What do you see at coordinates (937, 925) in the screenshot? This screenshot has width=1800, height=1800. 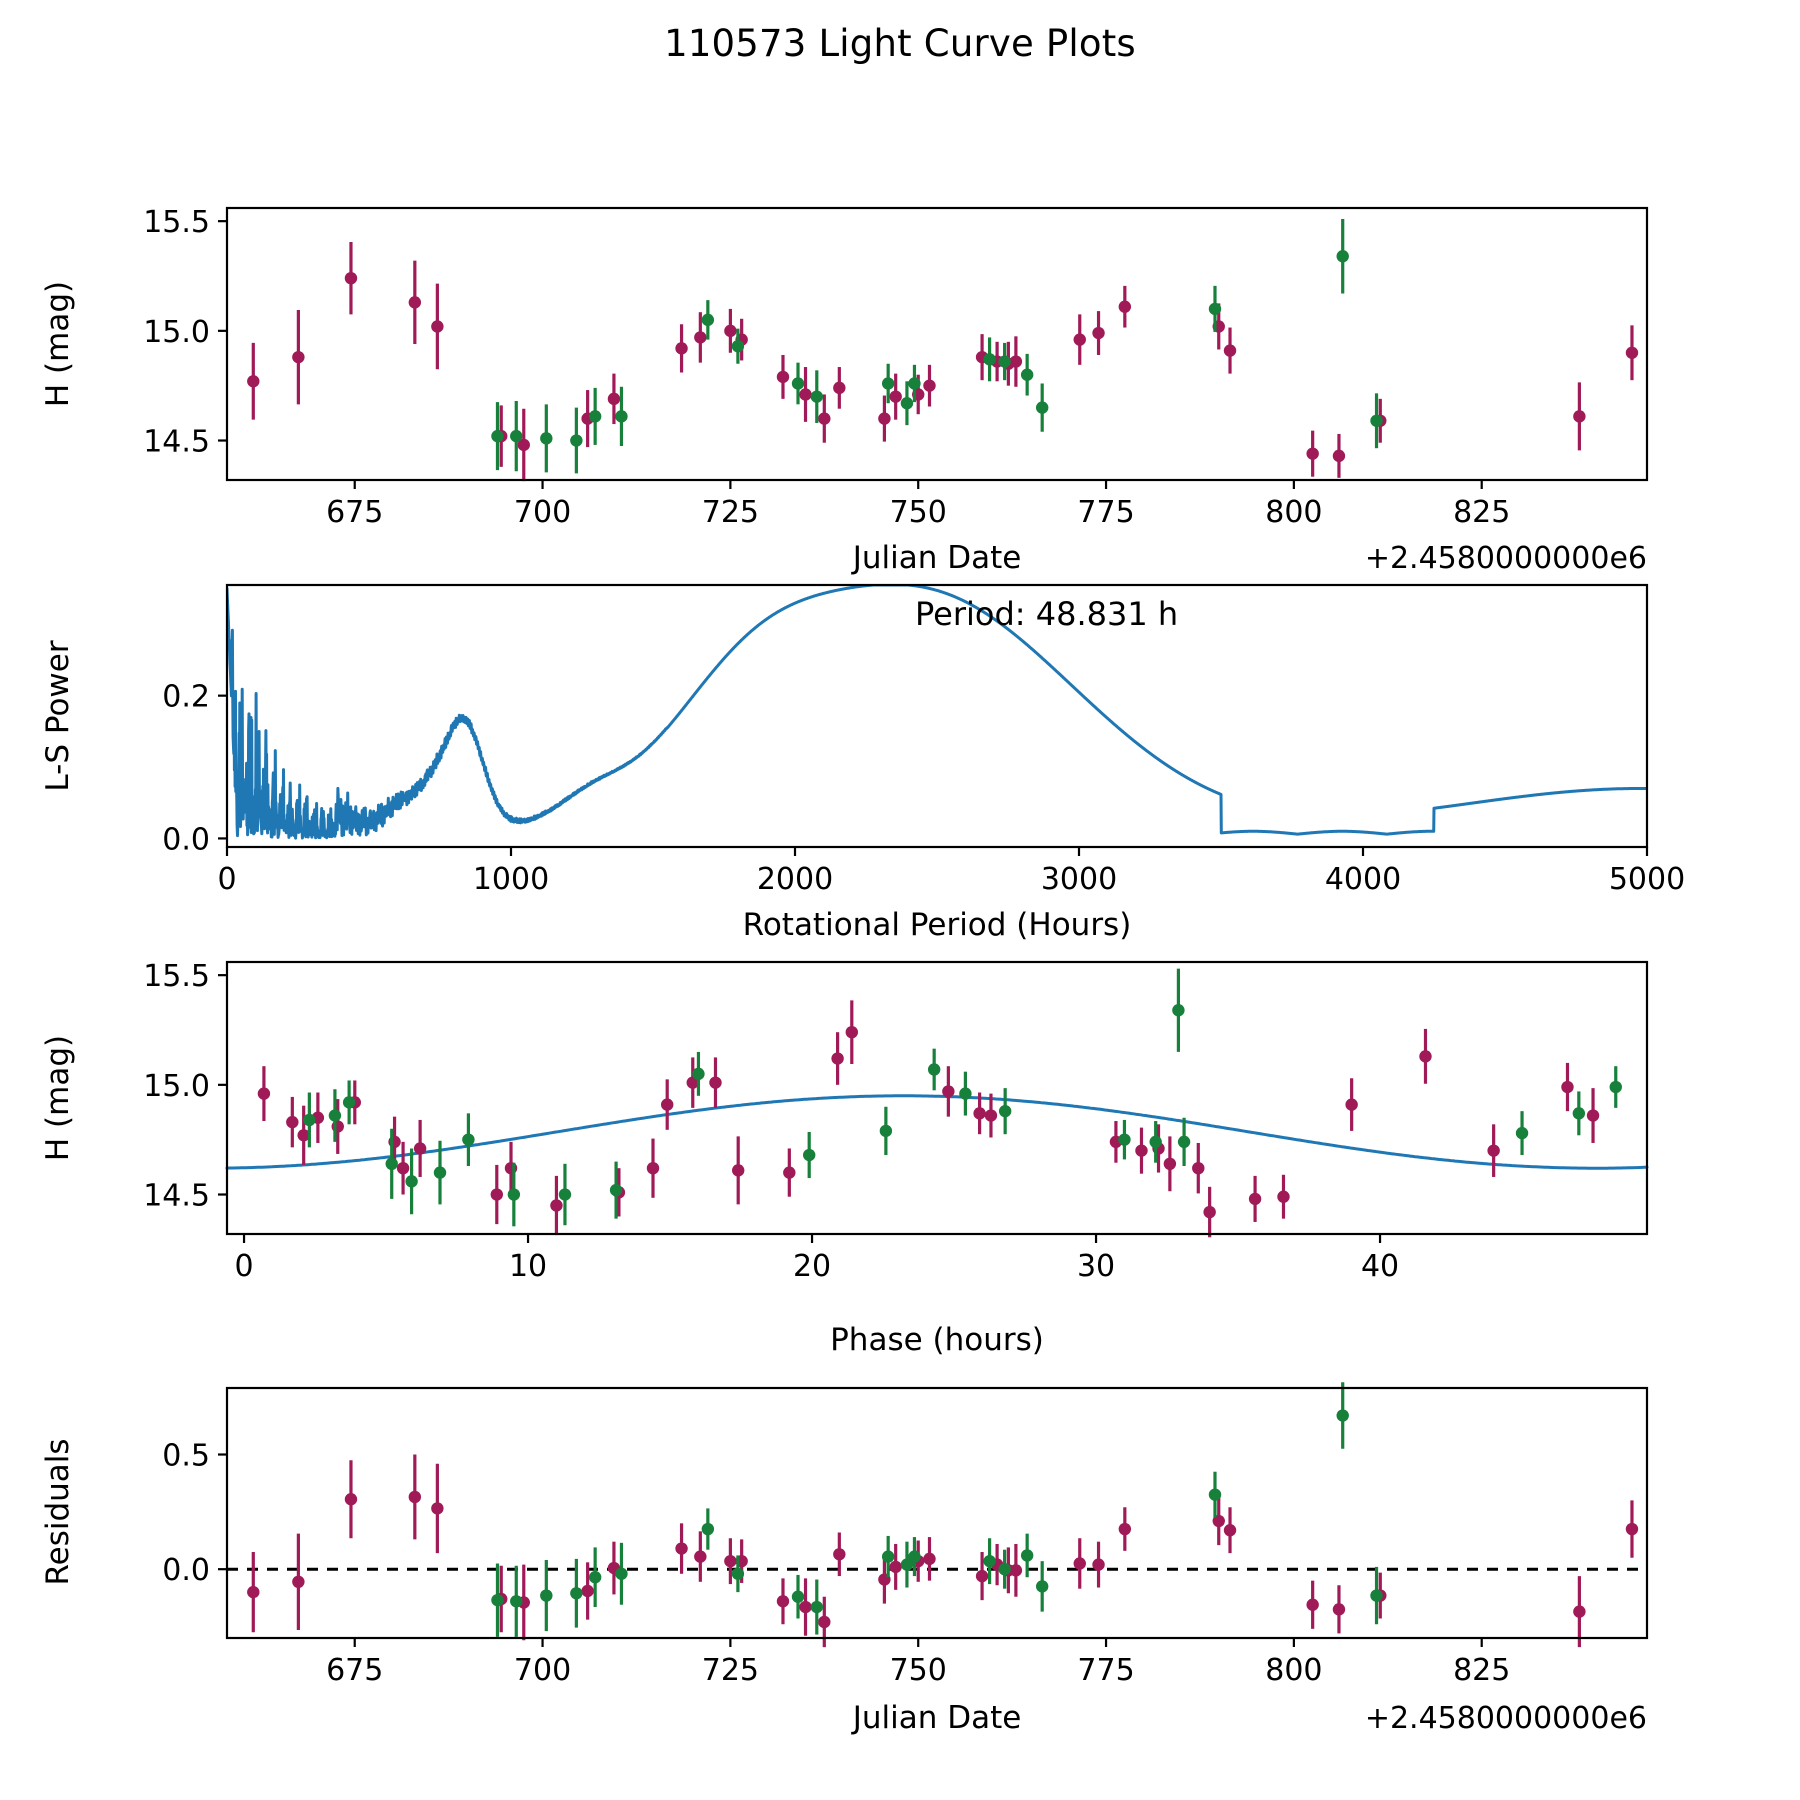 I see `x-axis-label: Rotational Period (Hours)` at bounding box center [937, 925].